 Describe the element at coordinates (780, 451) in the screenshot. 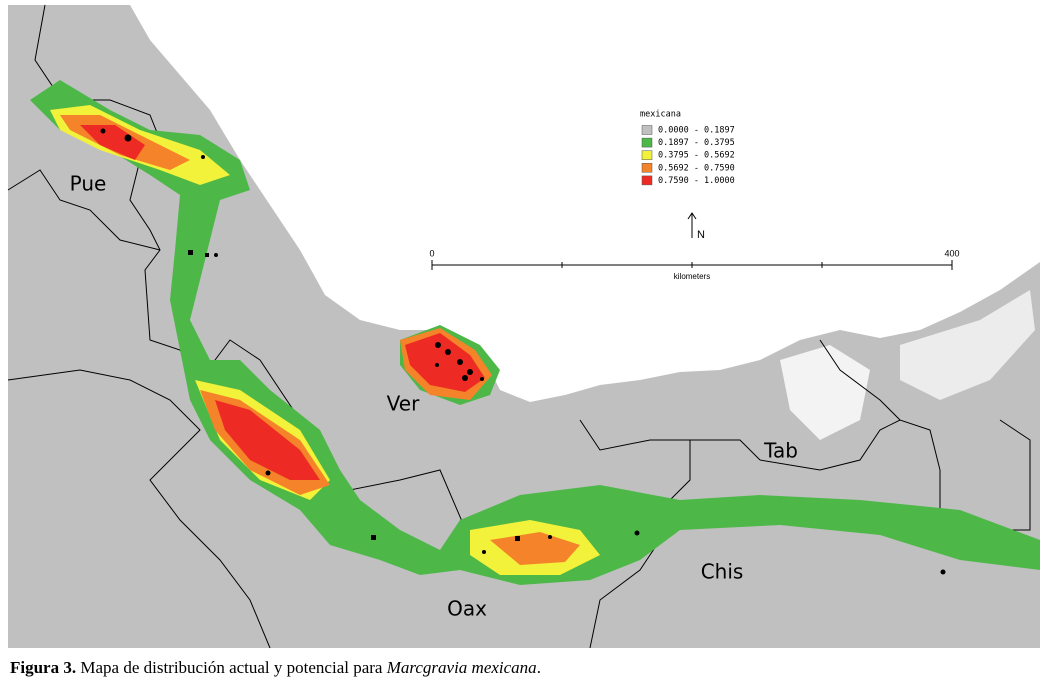

I see `state-label: Tab` at that location.